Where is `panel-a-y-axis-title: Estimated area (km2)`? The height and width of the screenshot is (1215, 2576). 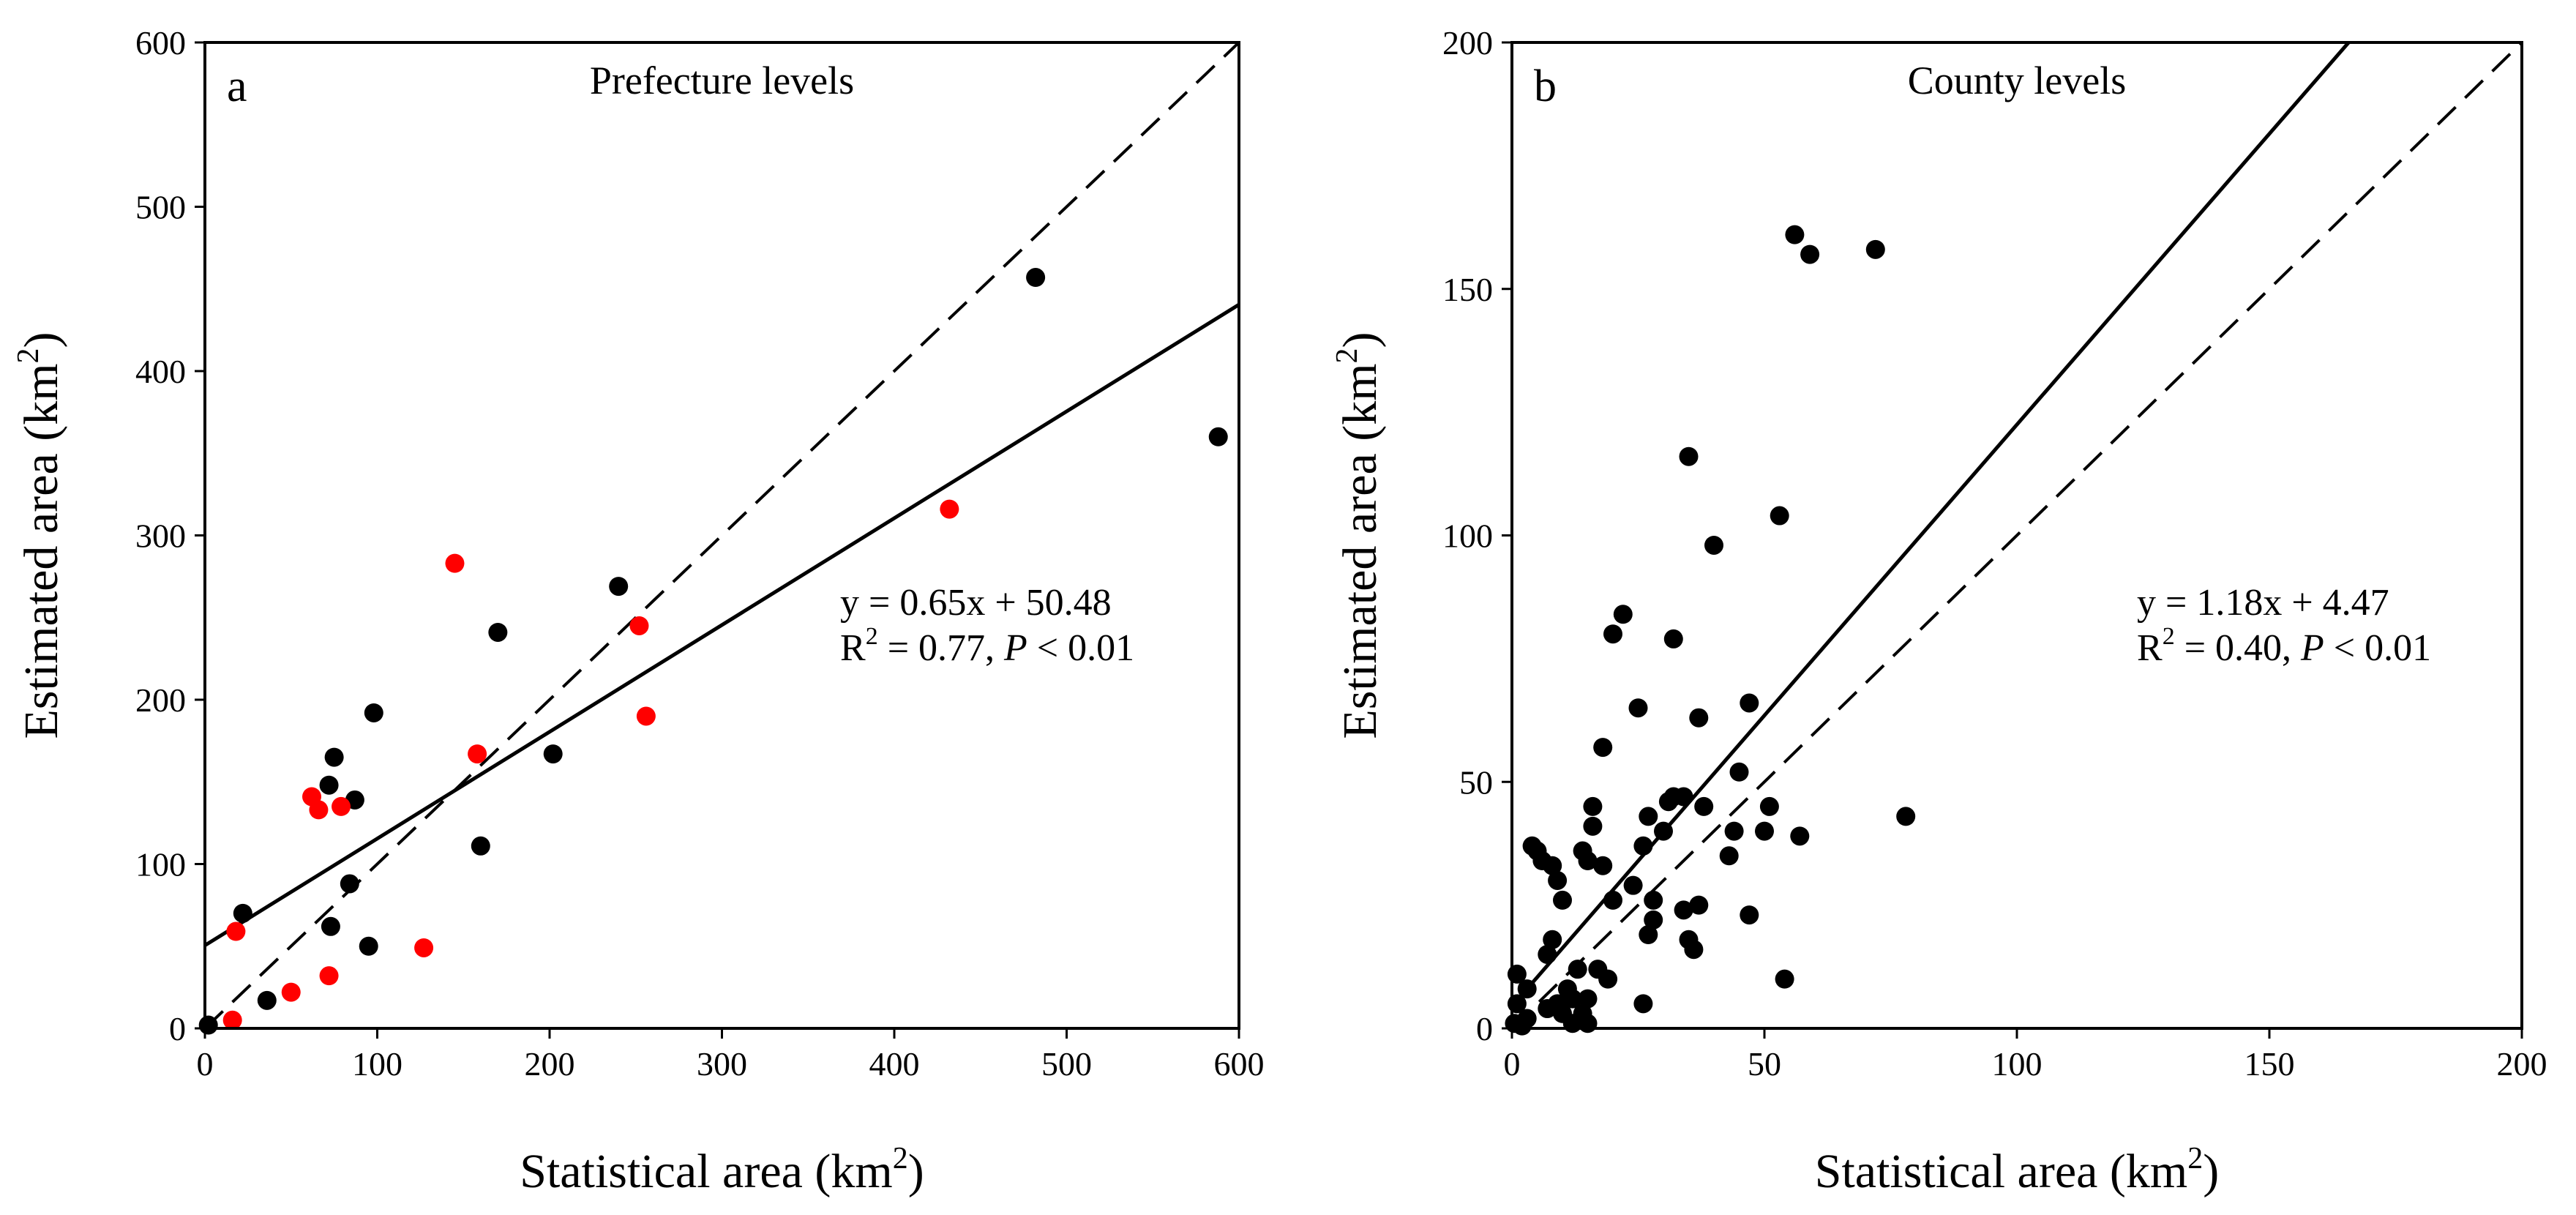
panel-a-y-axis-title: Estimated area (km2) is located at coordinates (40, 535).